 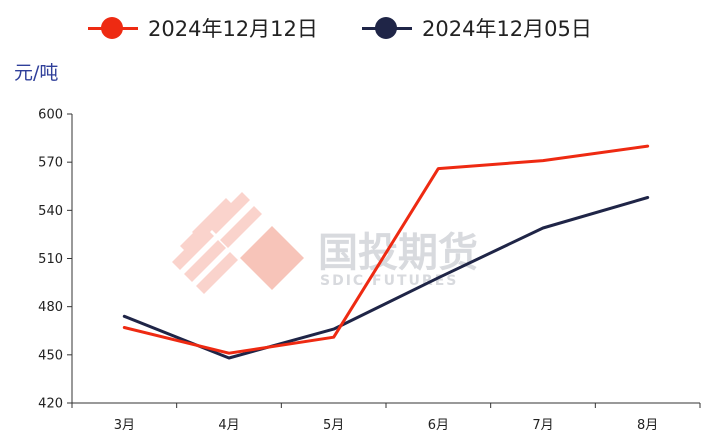 I want to click on y-tick-label: 540, so click(x=50, y=211).